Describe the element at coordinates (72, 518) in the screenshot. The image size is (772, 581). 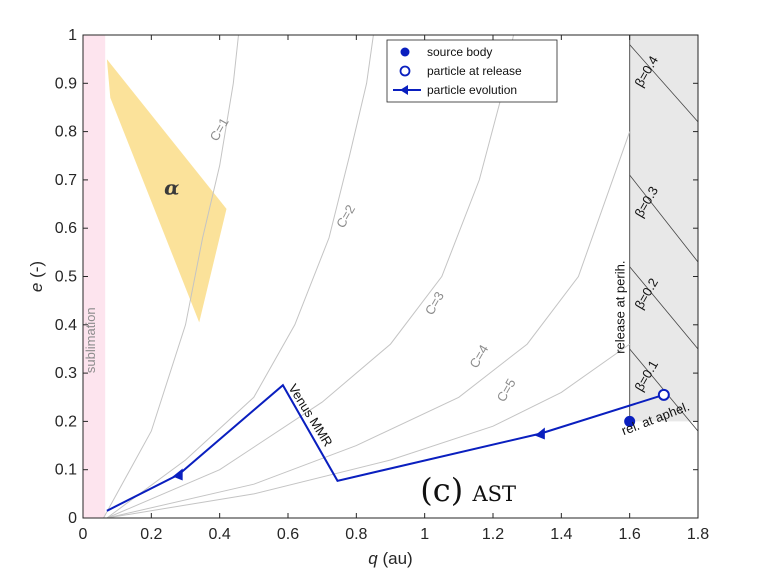
I see `y-tick-label: 0` at that location.